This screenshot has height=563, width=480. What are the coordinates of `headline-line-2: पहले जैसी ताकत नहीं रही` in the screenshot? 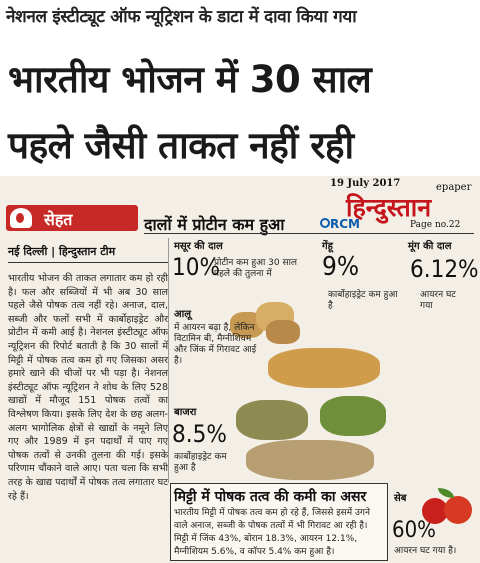 It's located at (181, 145).